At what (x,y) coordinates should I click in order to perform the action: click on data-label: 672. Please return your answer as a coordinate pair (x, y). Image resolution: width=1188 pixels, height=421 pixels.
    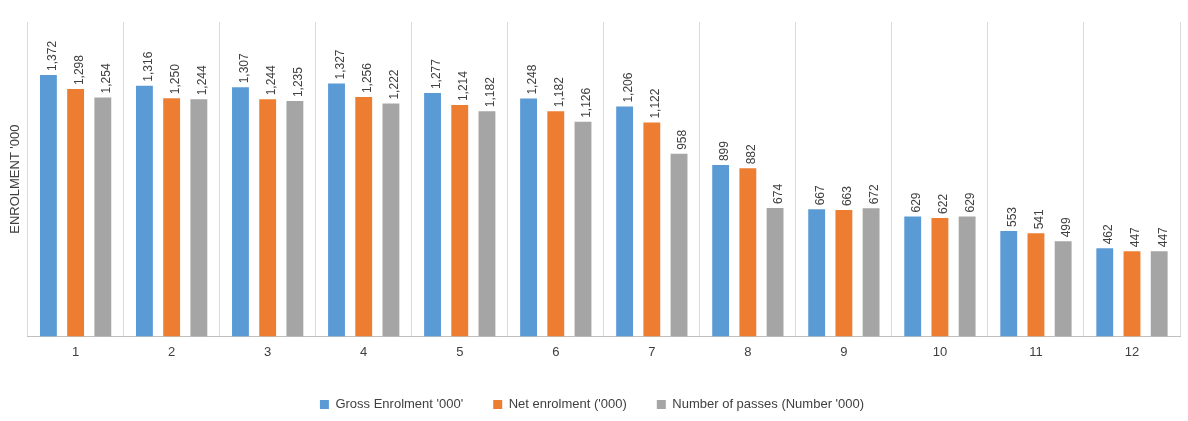
    Looking at the image, I should click on (874, 194).